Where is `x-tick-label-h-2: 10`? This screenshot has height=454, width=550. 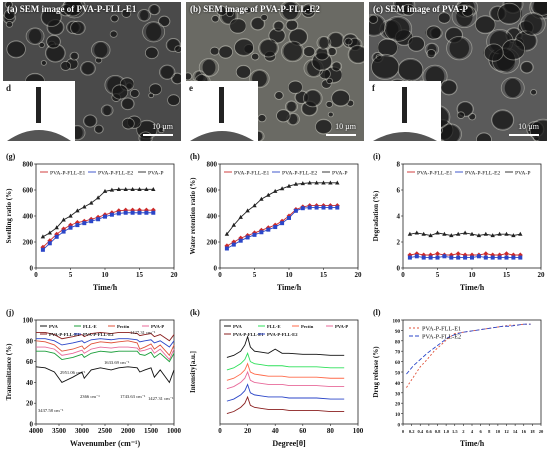
x-tick-label-h-2: 10 is located at coordinates (290, 275).